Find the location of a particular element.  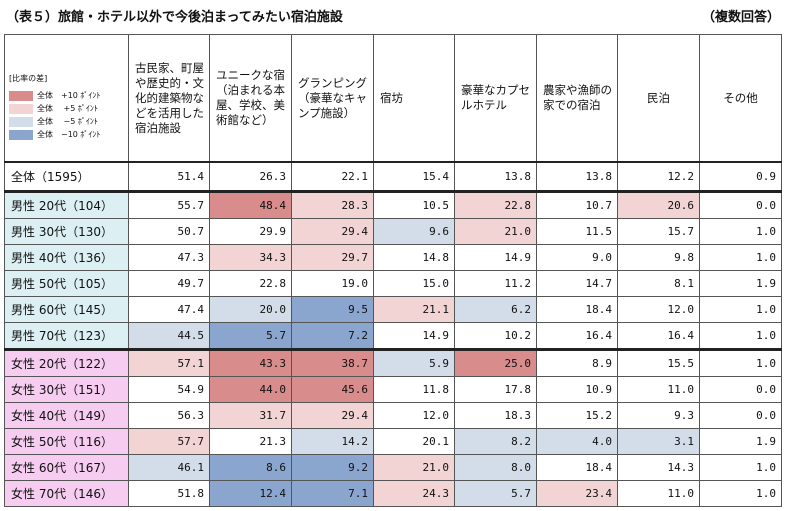

value-cell: 54.9 is located at coordinates (169, 389).